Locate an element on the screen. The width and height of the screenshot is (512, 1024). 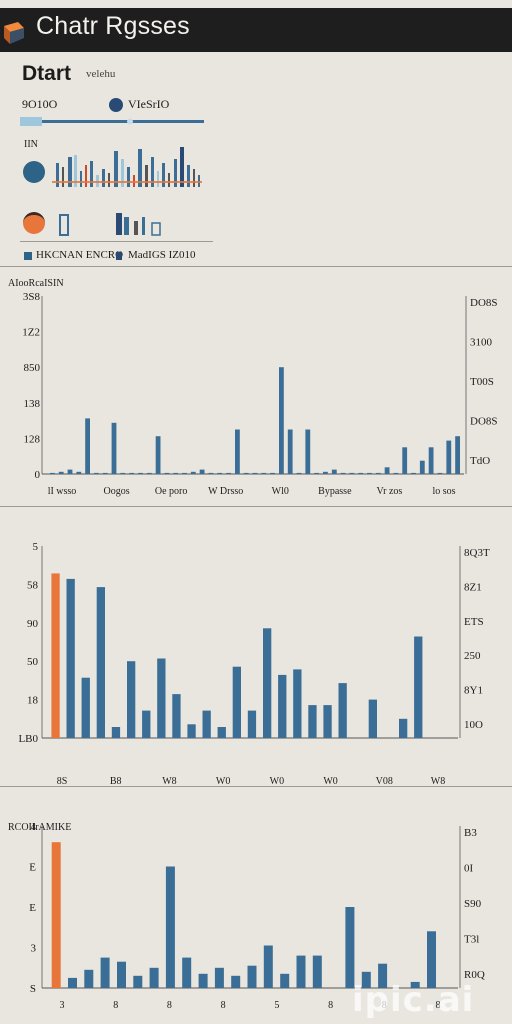
stat-label: 9O10O is located at coordinates (40, 104).